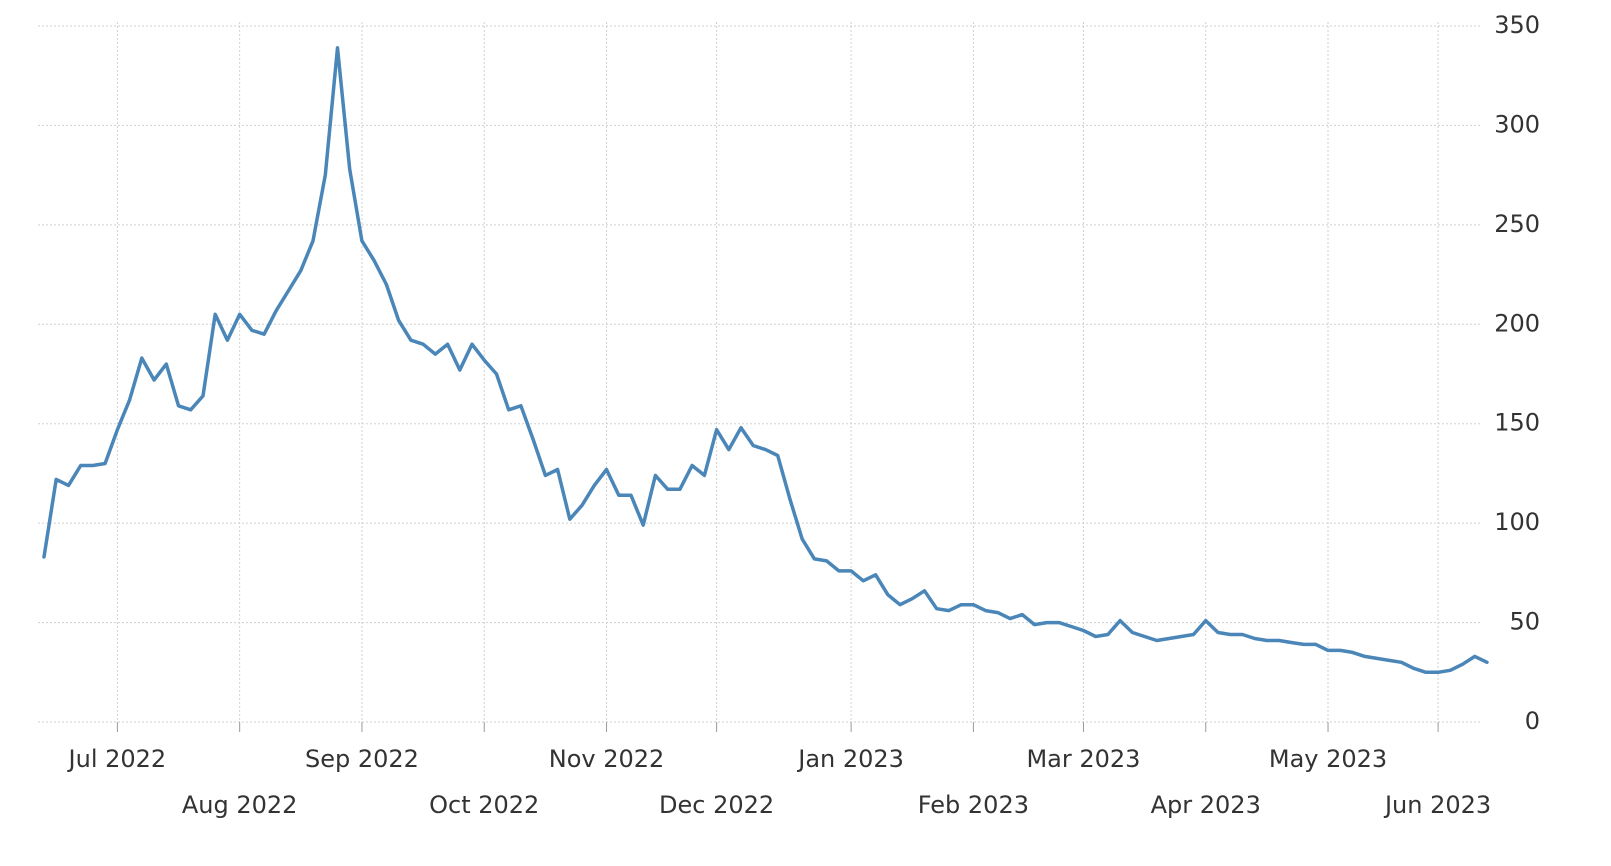 Image resolution: width=1611 pixels, height=866 pixels. Describe the element at coordinates (362, 759) in the screenshot. I see `x-tick-label: Sep 2022` at that location.